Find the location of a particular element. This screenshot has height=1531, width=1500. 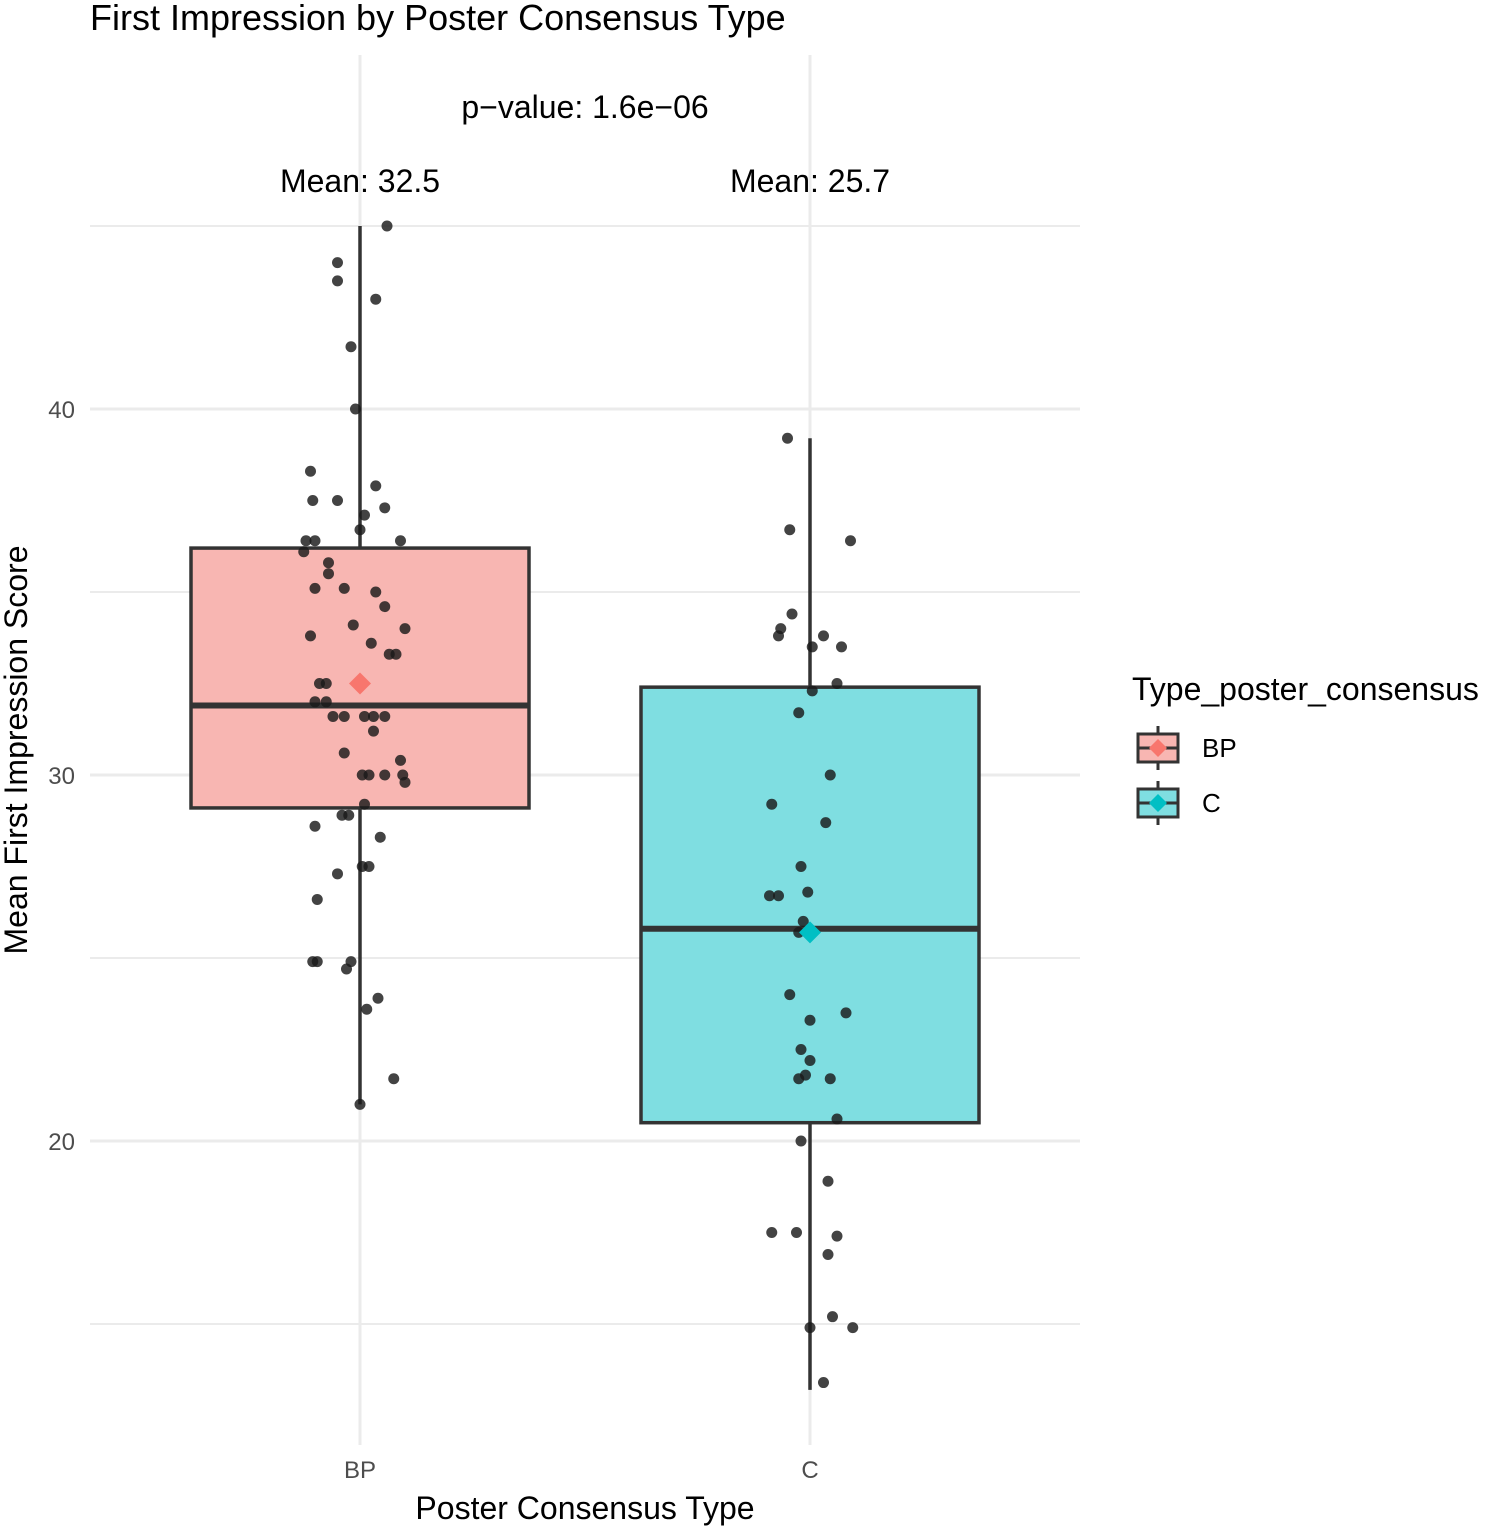

y-tick-label: 30 is located at coordinates (61, 776).